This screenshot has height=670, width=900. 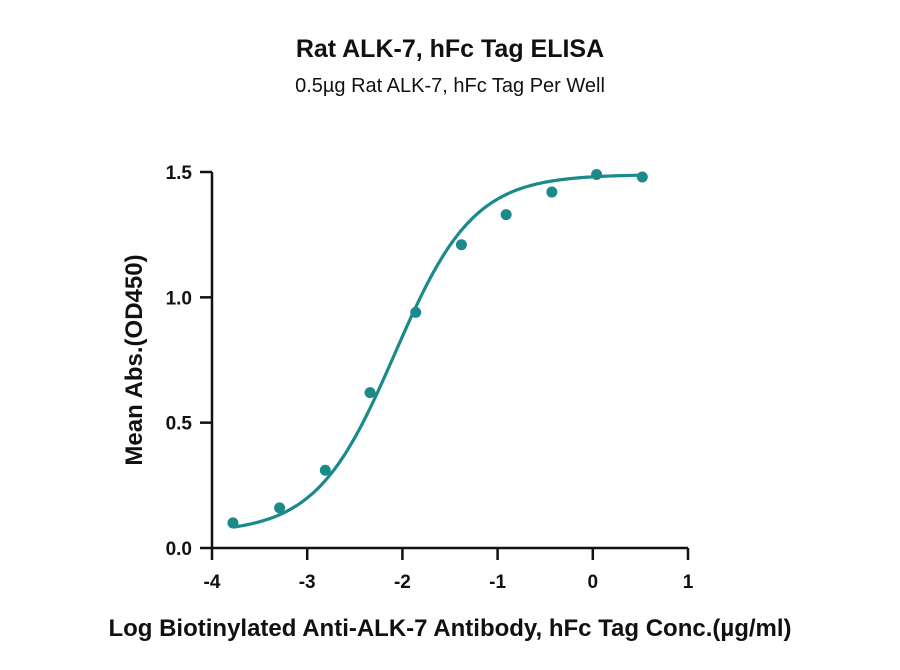 What do you see at coordinates (497, 582) in the screenshot?
I see `x-tick-label: -1` at bounding box center [497, 582].